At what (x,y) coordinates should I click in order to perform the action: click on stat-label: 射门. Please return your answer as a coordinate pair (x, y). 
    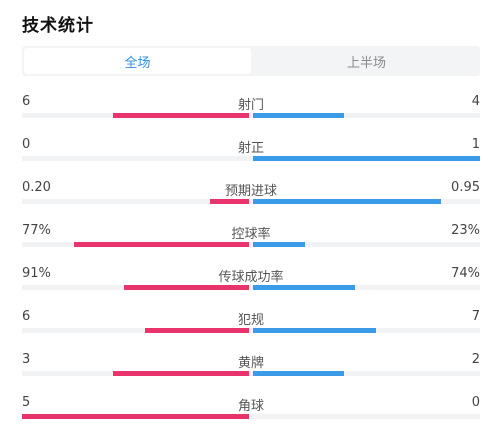
    Looking at the image, I should click on (250, 105).